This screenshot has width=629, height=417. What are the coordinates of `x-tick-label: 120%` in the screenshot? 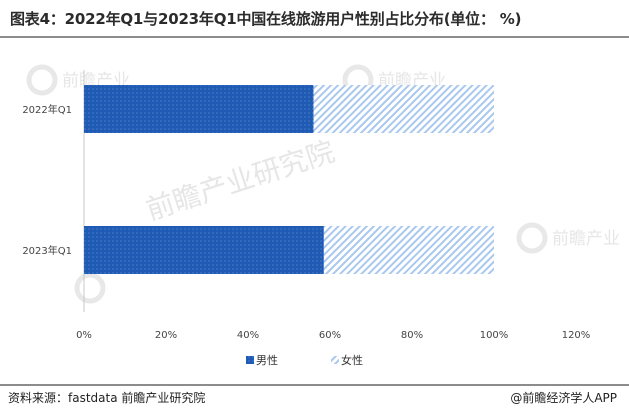 It's located at (576, 335).